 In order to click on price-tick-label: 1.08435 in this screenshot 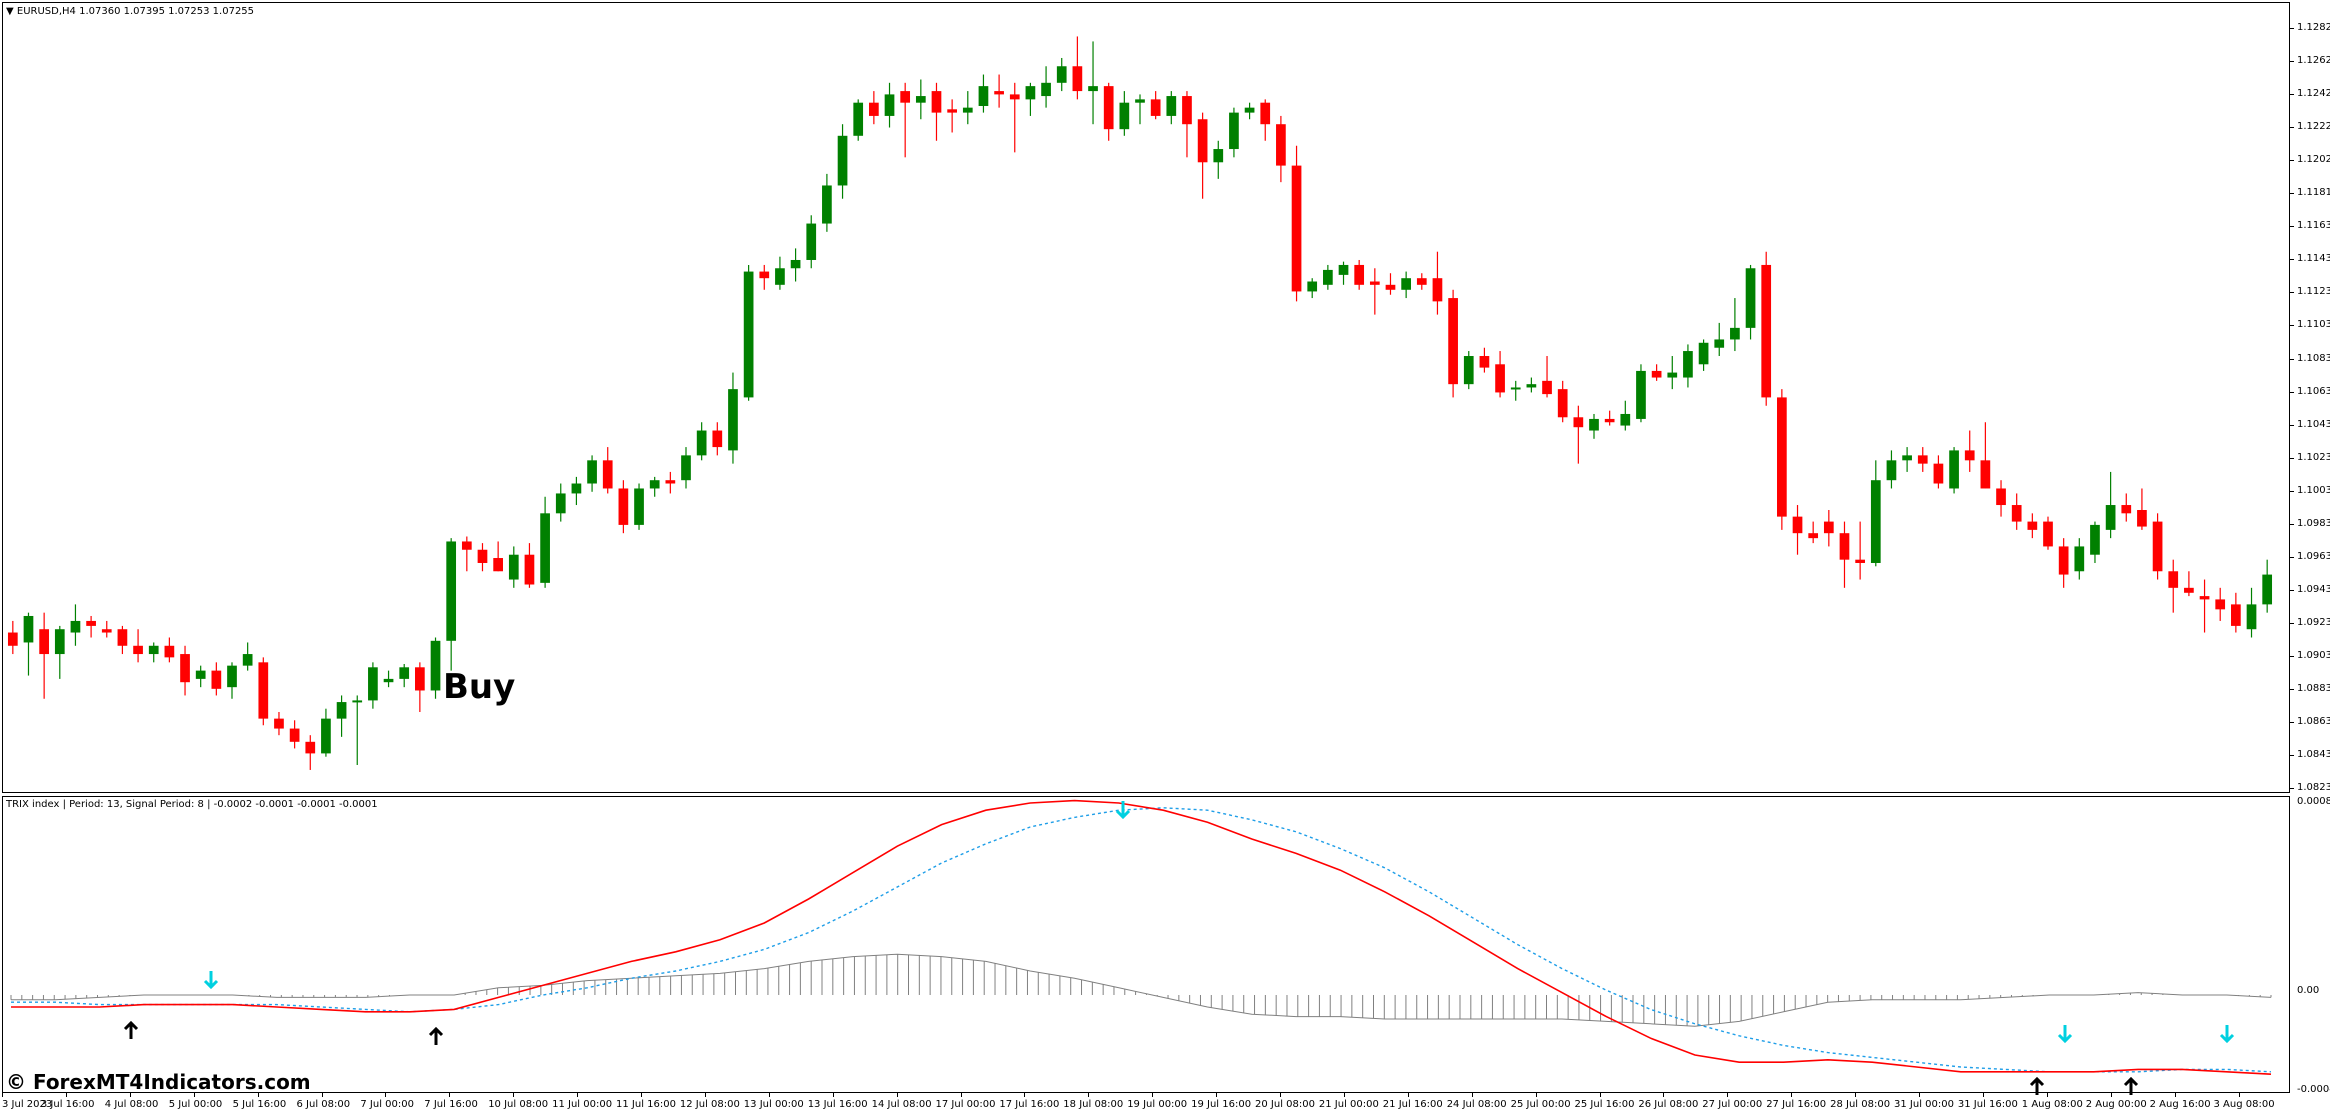, I will do `click(2313, 755)`.